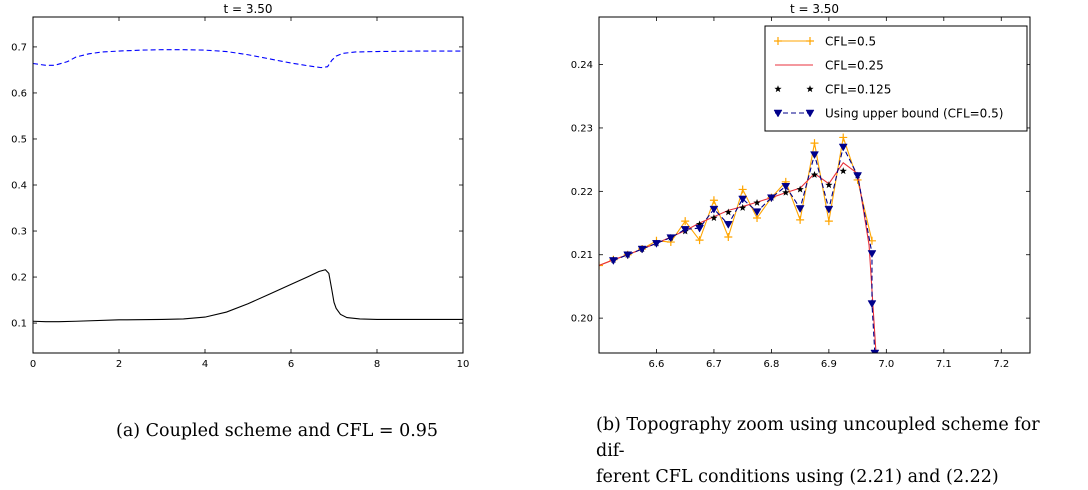 This screenshot has height=490, width=1088. What do you see at coordinates (582, 128) in the screenshot?
I see `y-tick-label: 0.23` at bounding box center [582, 128].